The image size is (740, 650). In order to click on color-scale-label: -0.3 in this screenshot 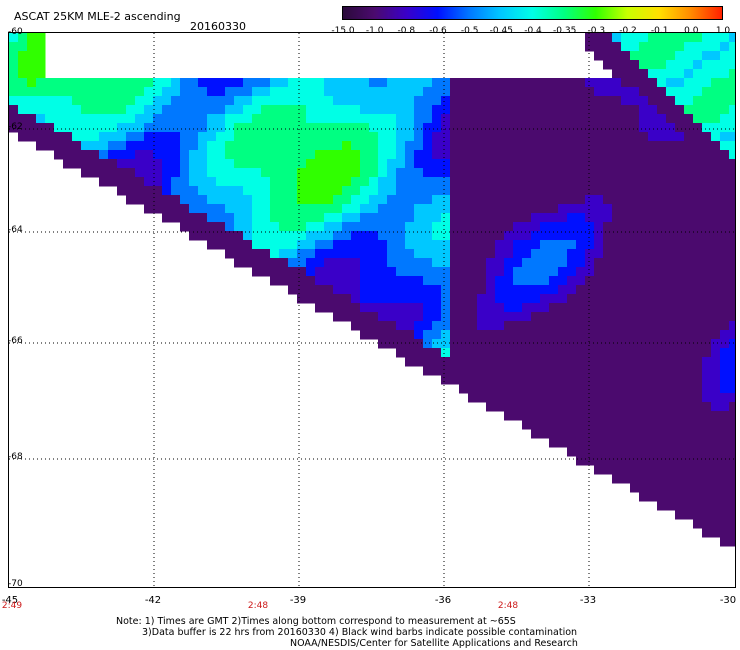, I will do `click(596, 31)`.